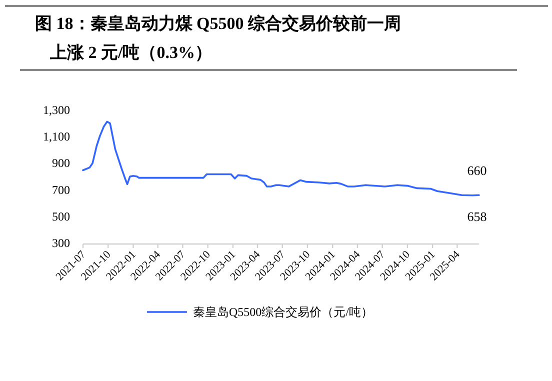 This screenshot has width=552, height=381. Describe the element at coordinates (477, 170) in the screenshot. I see `annotation: 660` at that location.